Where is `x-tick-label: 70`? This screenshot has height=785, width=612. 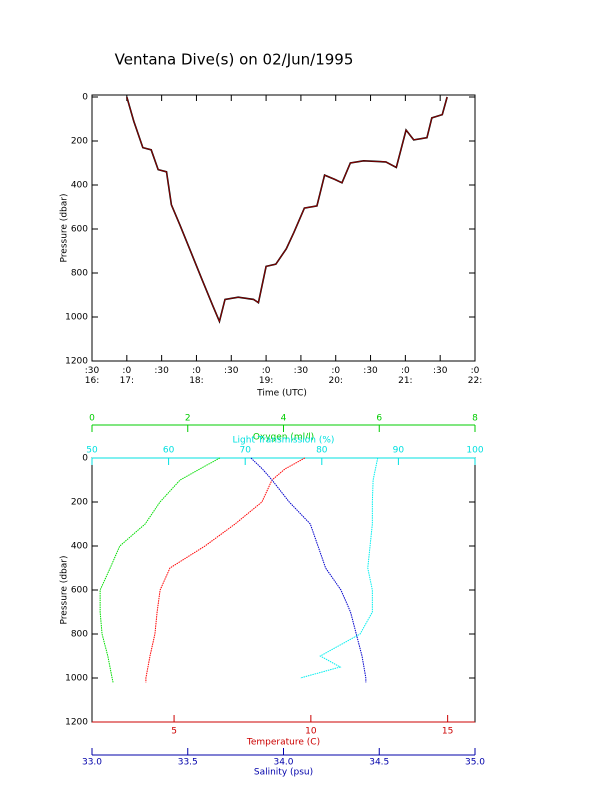 x-tick-label: 70 is located at coordinates (245, 451).